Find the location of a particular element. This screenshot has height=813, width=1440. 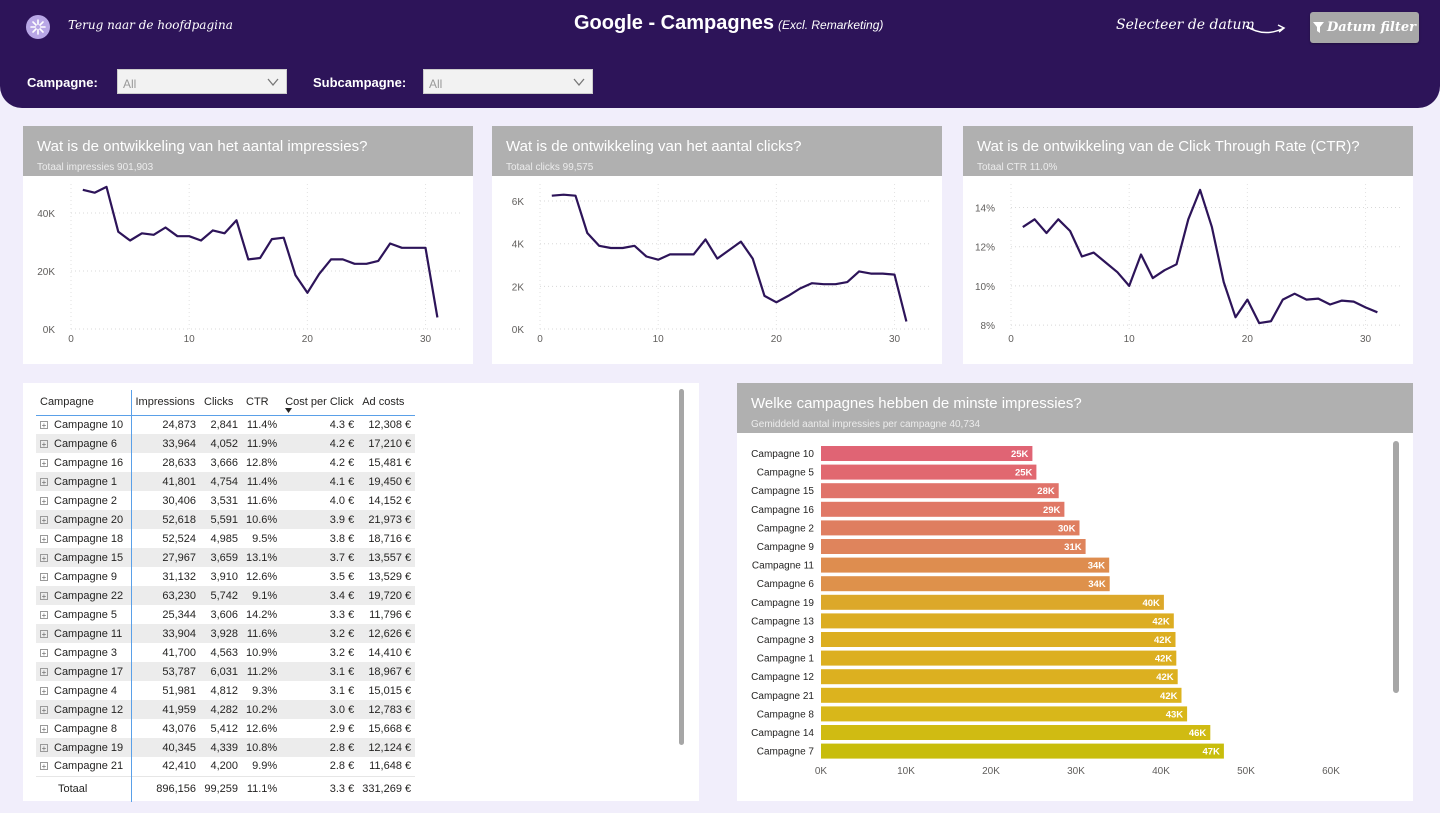

table-row: + Campagne 5 25,344 3,606 14.2% 3.3 € 11,796 € is located at coordinates (225, 614).